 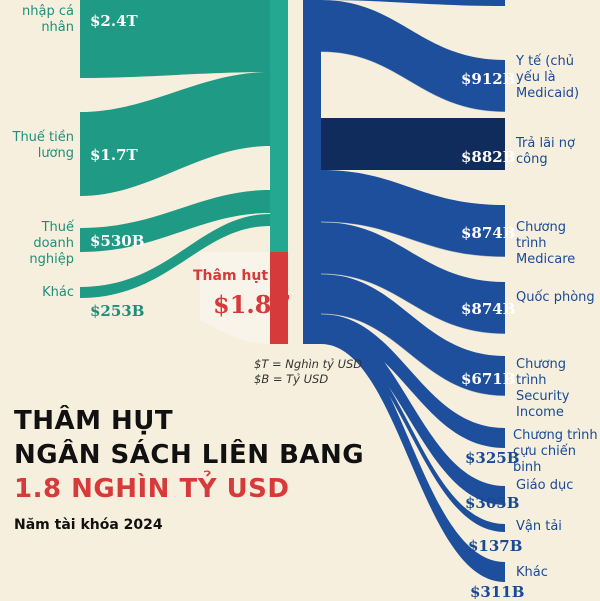 I want to click on deficit-value: $1.8T, so click(x=251, y=304).